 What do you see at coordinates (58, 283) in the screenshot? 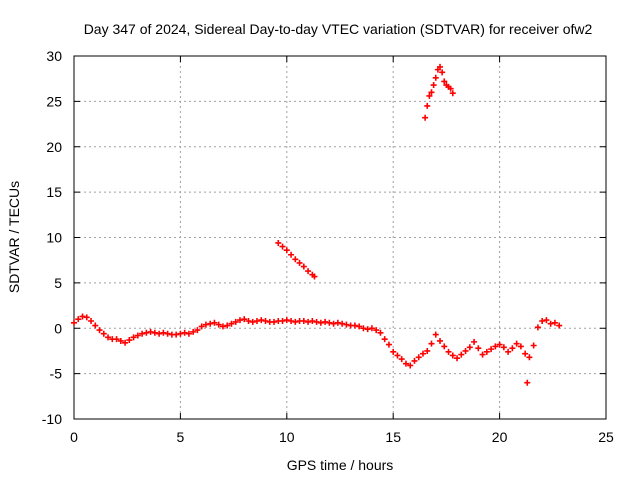
I see `y-tick-label: 5` at bounding box center [58, 283].